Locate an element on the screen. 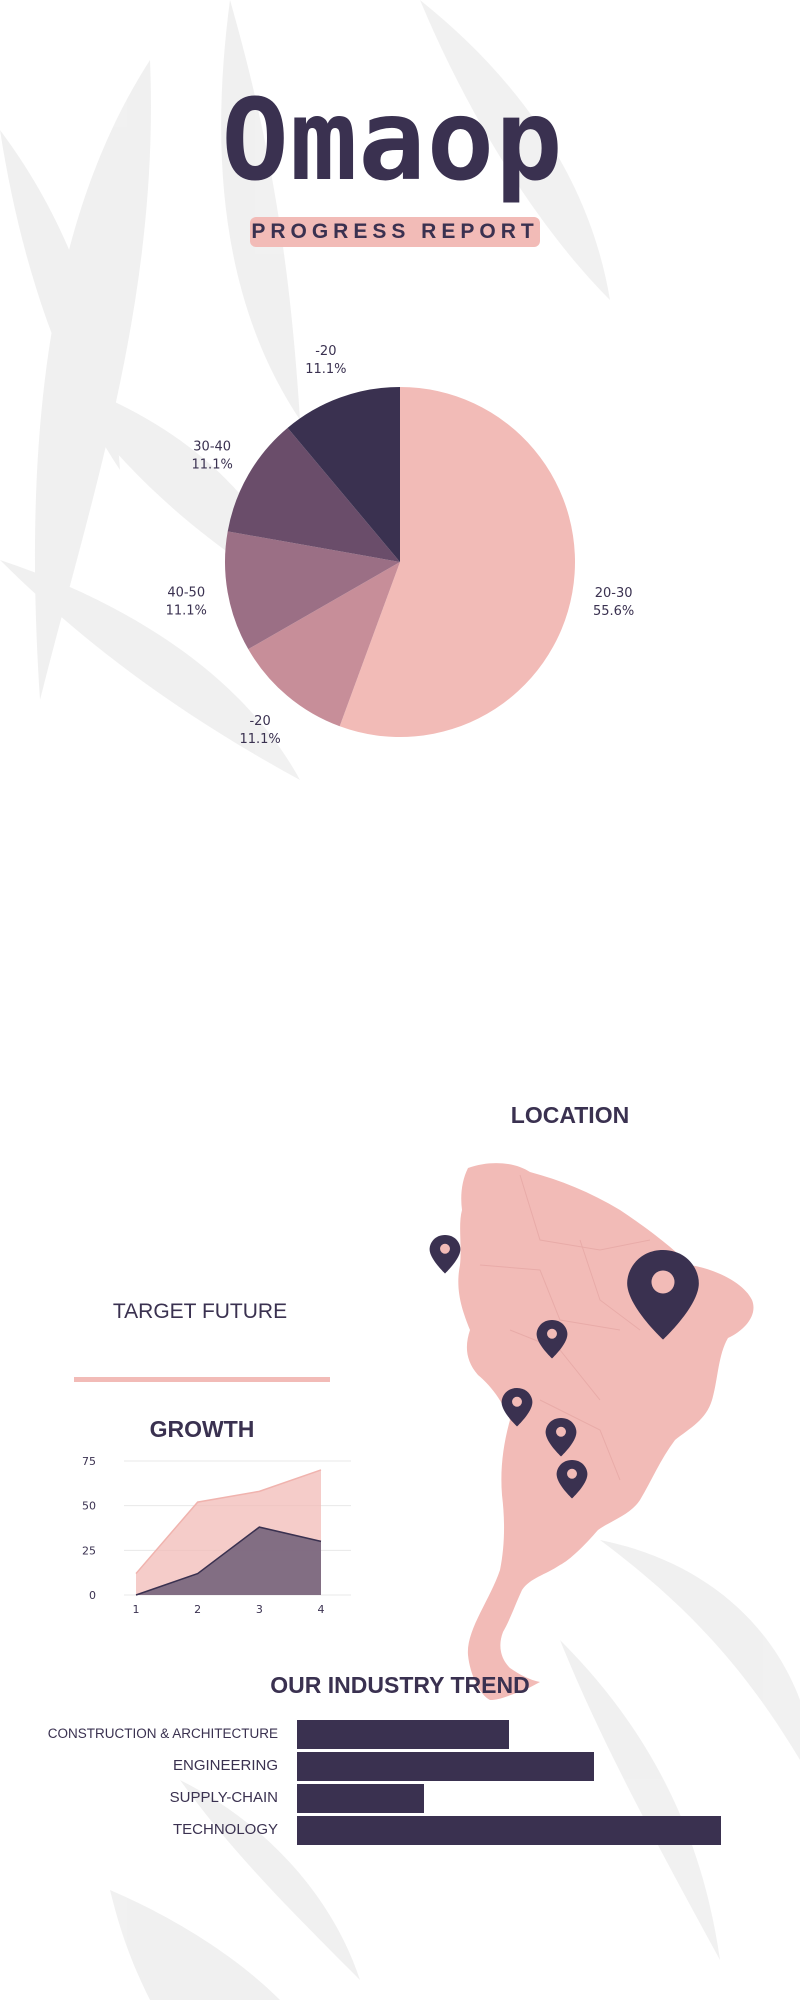 This screenshot has height=2000, width=800. pie-label-2: 40-50 is located at coordinates (186, 592).